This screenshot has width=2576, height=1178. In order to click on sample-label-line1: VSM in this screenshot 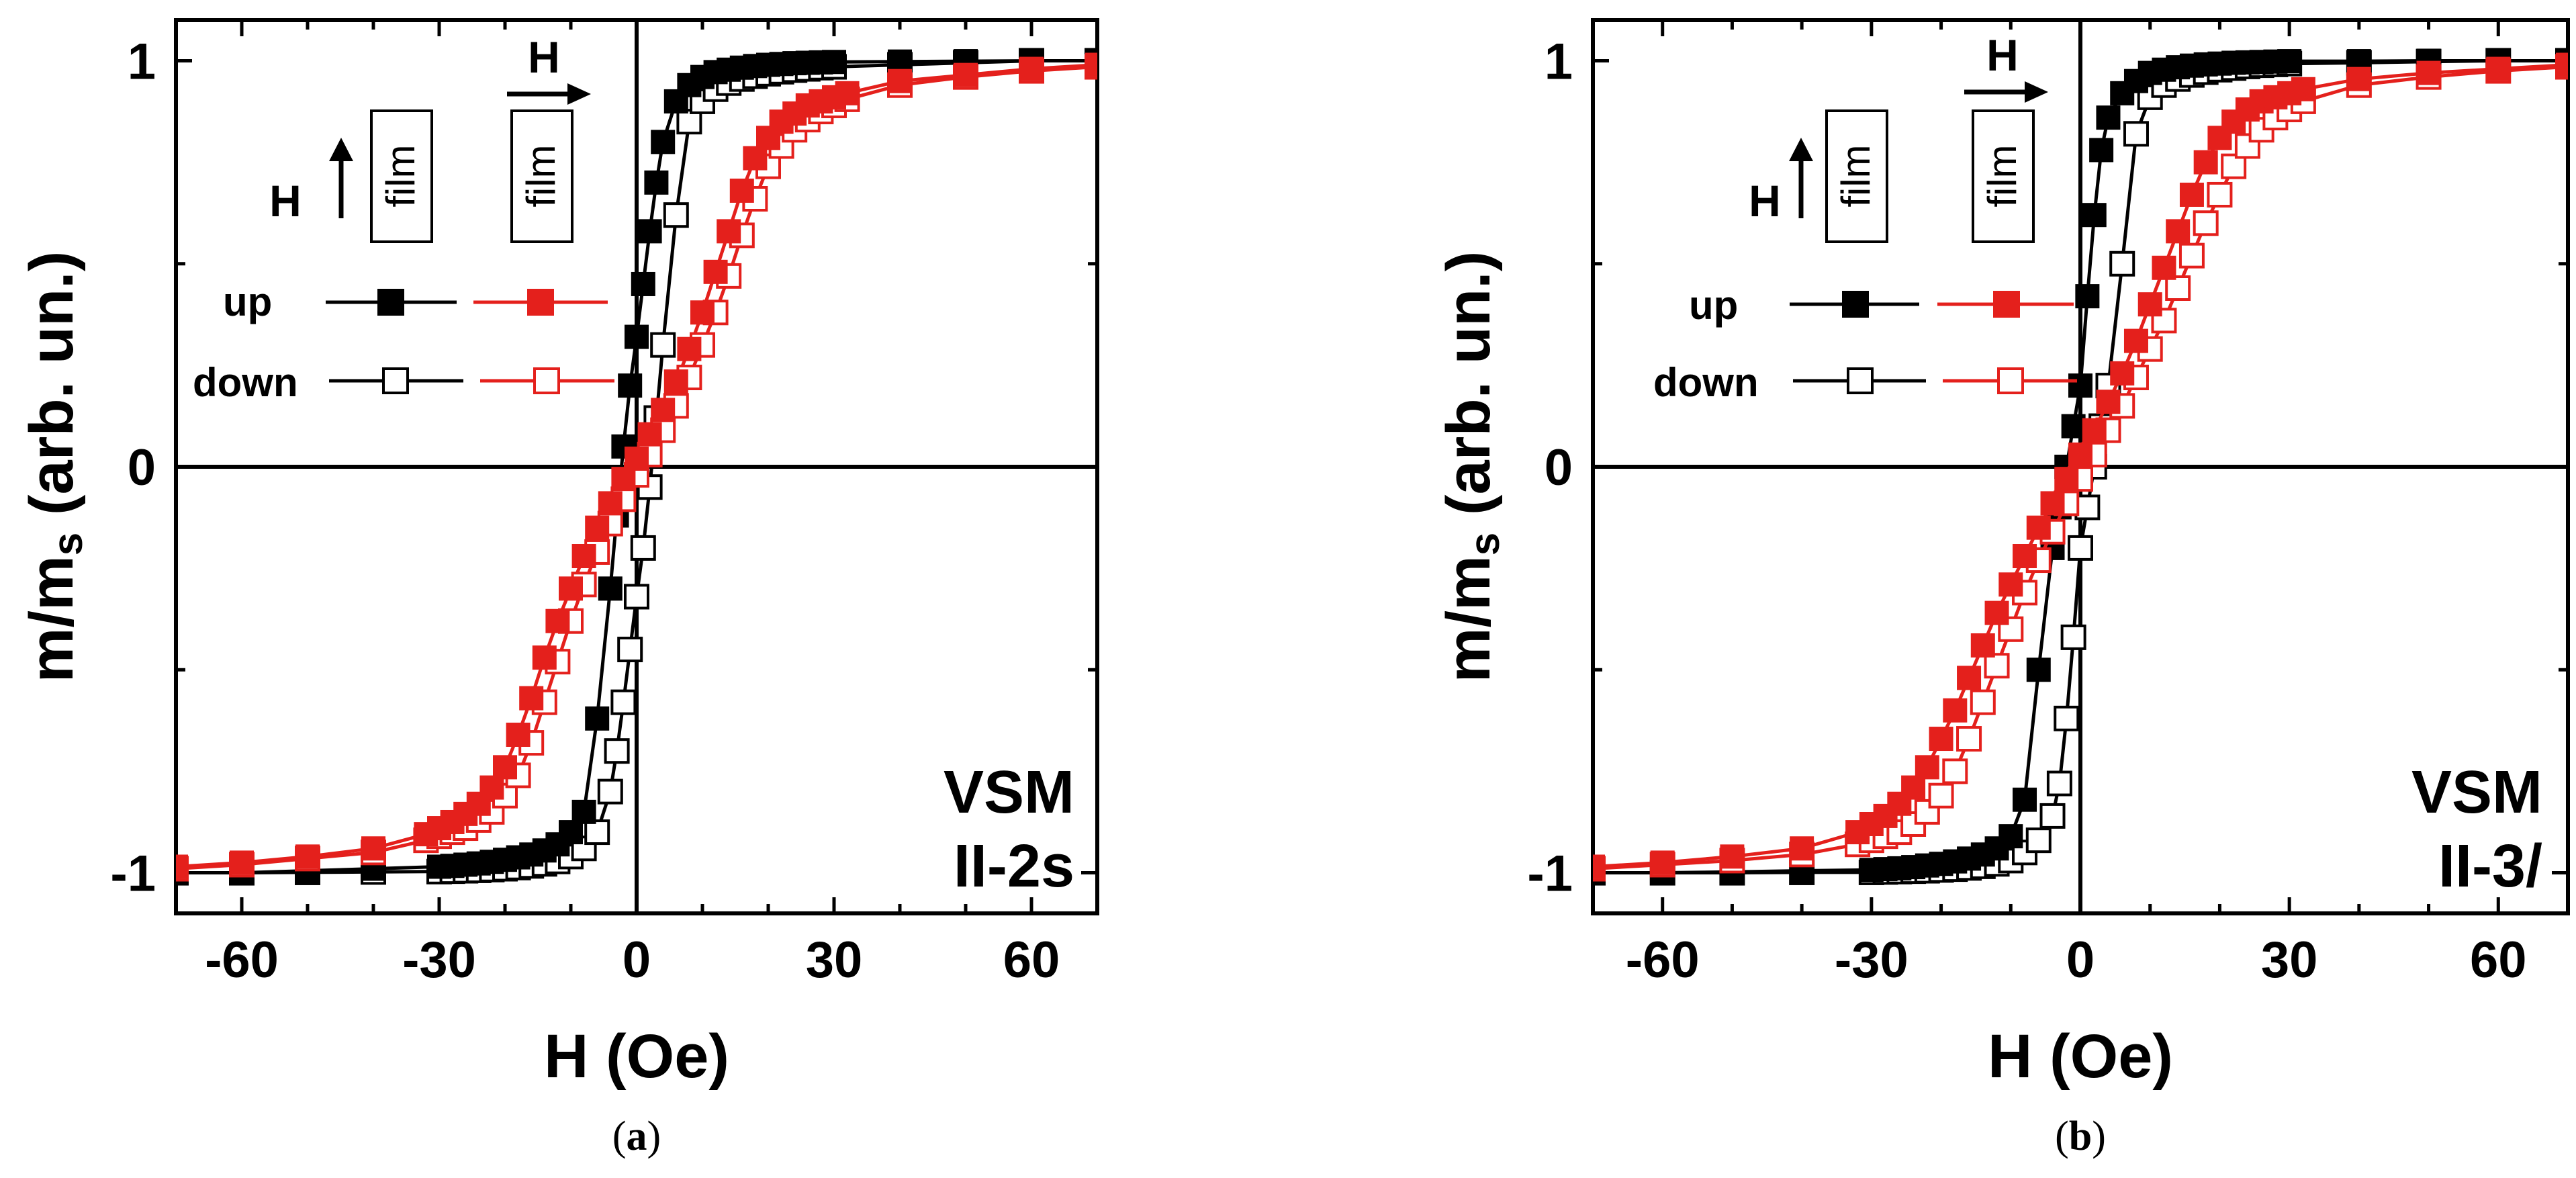, I will do `click(1009, 792)`.